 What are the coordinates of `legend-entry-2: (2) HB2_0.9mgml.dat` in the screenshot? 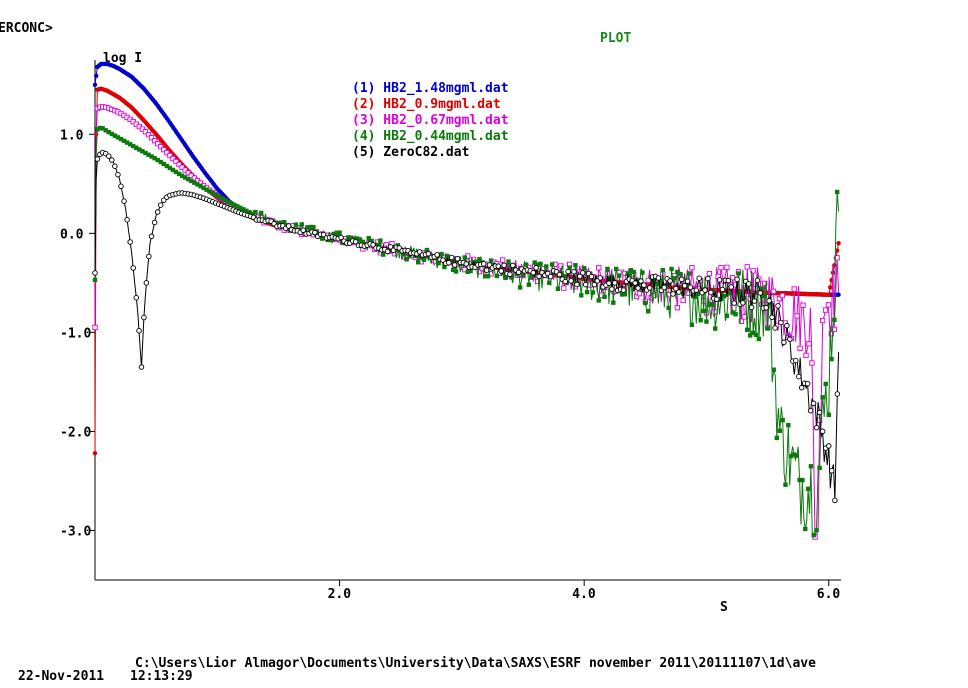 It's located at (426, 104).